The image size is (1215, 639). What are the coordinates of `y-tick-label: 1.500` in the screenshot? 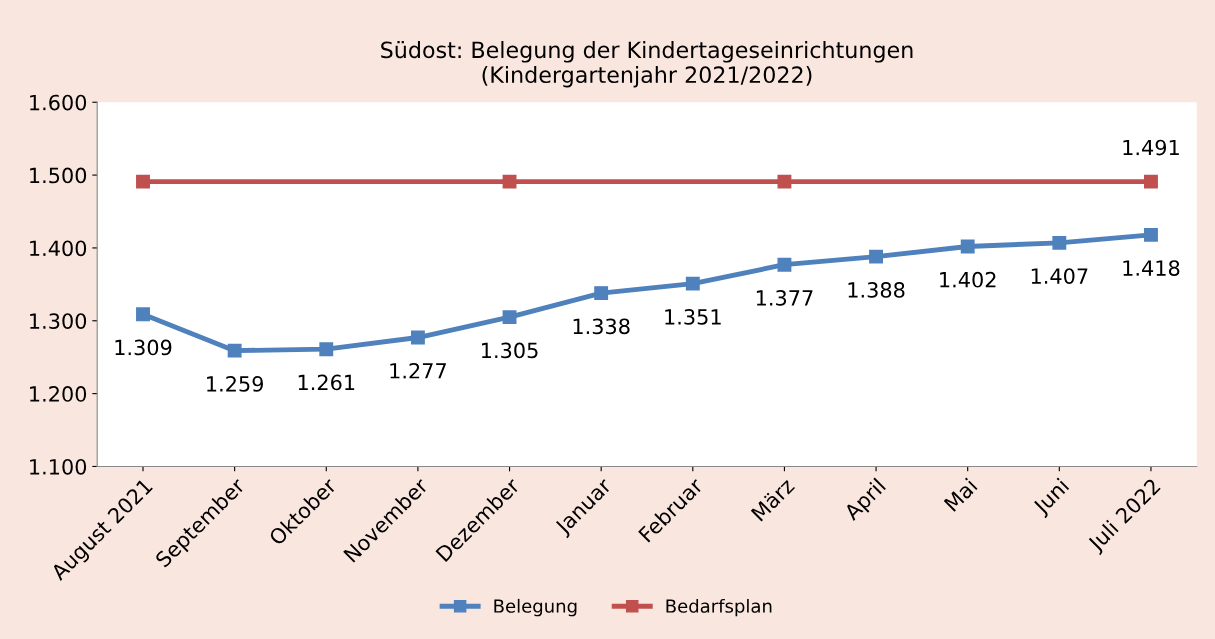 It's located at (58, 175).